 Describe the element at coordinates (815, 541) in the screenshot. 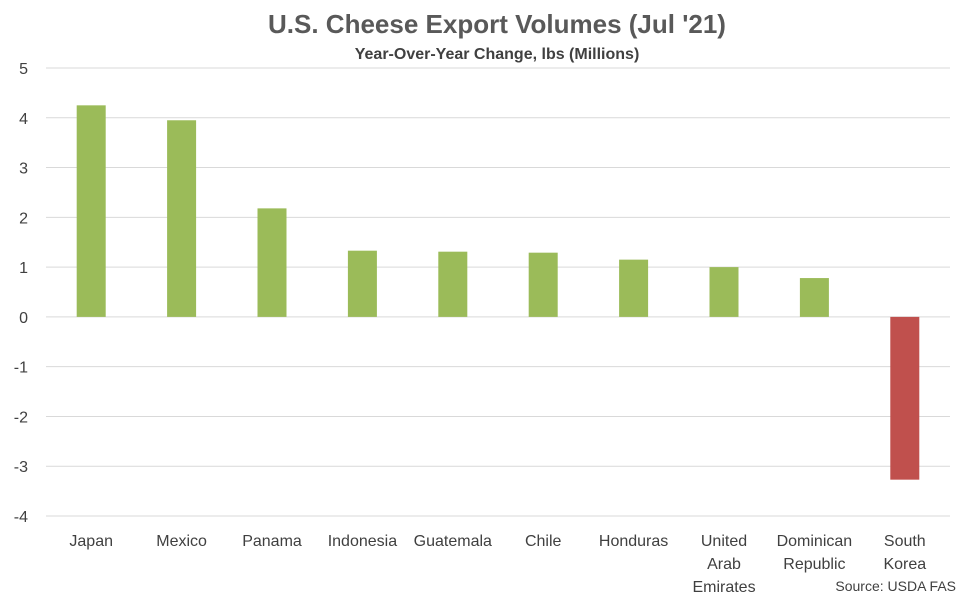

I see `x-category-label-line: Dominican` at that location.